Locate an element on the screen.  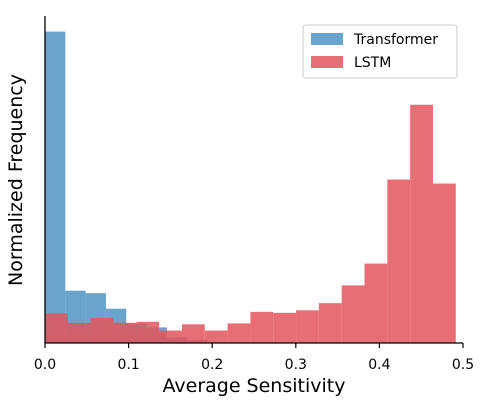
y-axis-label: Normalized Frequency is located at coordinates (16, 180).